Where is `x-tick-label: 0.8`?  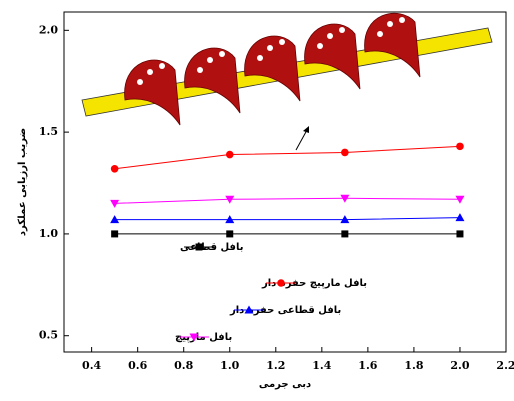 x-tick-label: 0.8 is located at coordinates (183, 365).